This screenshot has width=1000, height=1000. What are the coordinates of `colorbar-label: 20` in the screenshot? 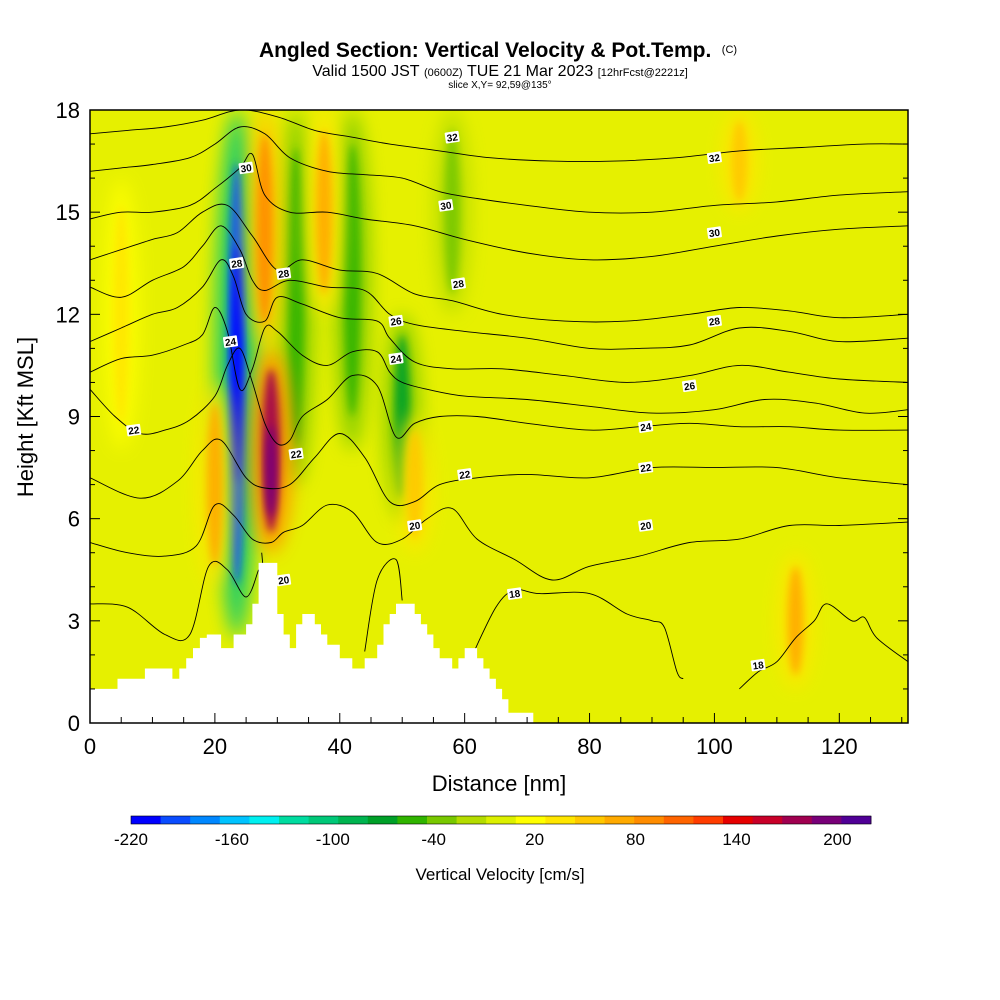 It's located at (534, 839).